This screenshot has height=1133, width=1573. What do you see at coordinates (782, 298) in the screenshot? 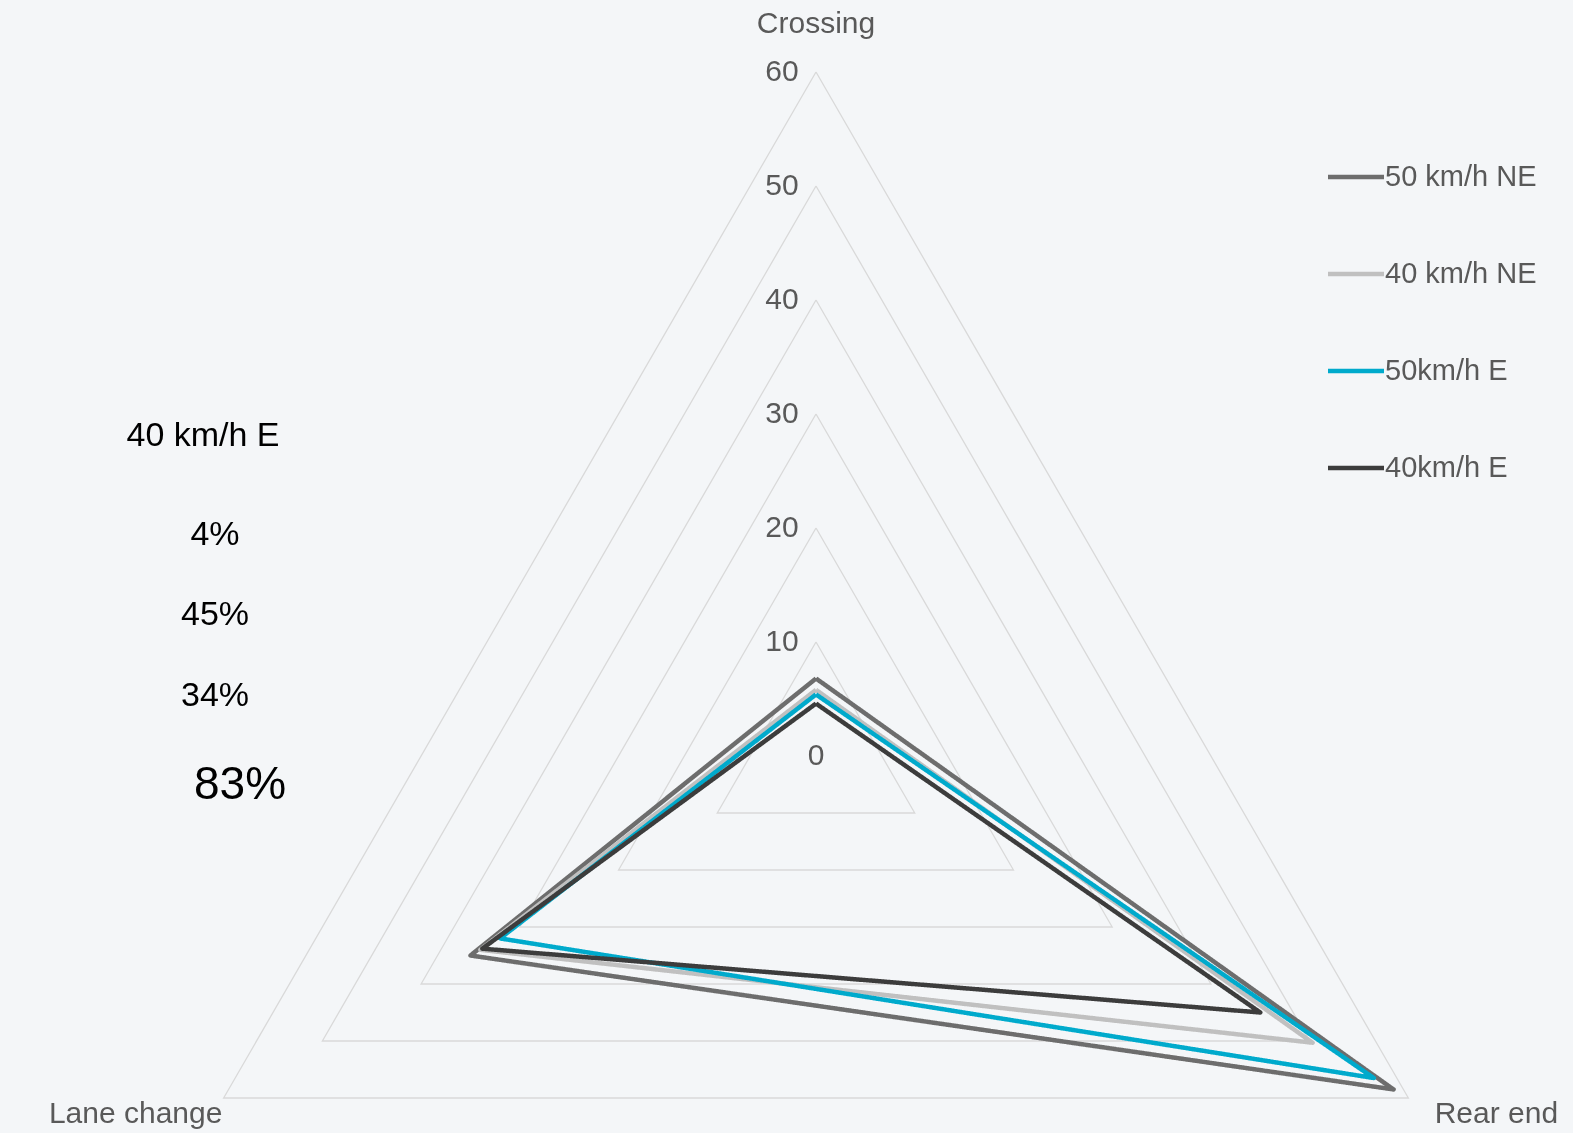
I see `y-tick-label: 40` at bounding box center [782, 298].